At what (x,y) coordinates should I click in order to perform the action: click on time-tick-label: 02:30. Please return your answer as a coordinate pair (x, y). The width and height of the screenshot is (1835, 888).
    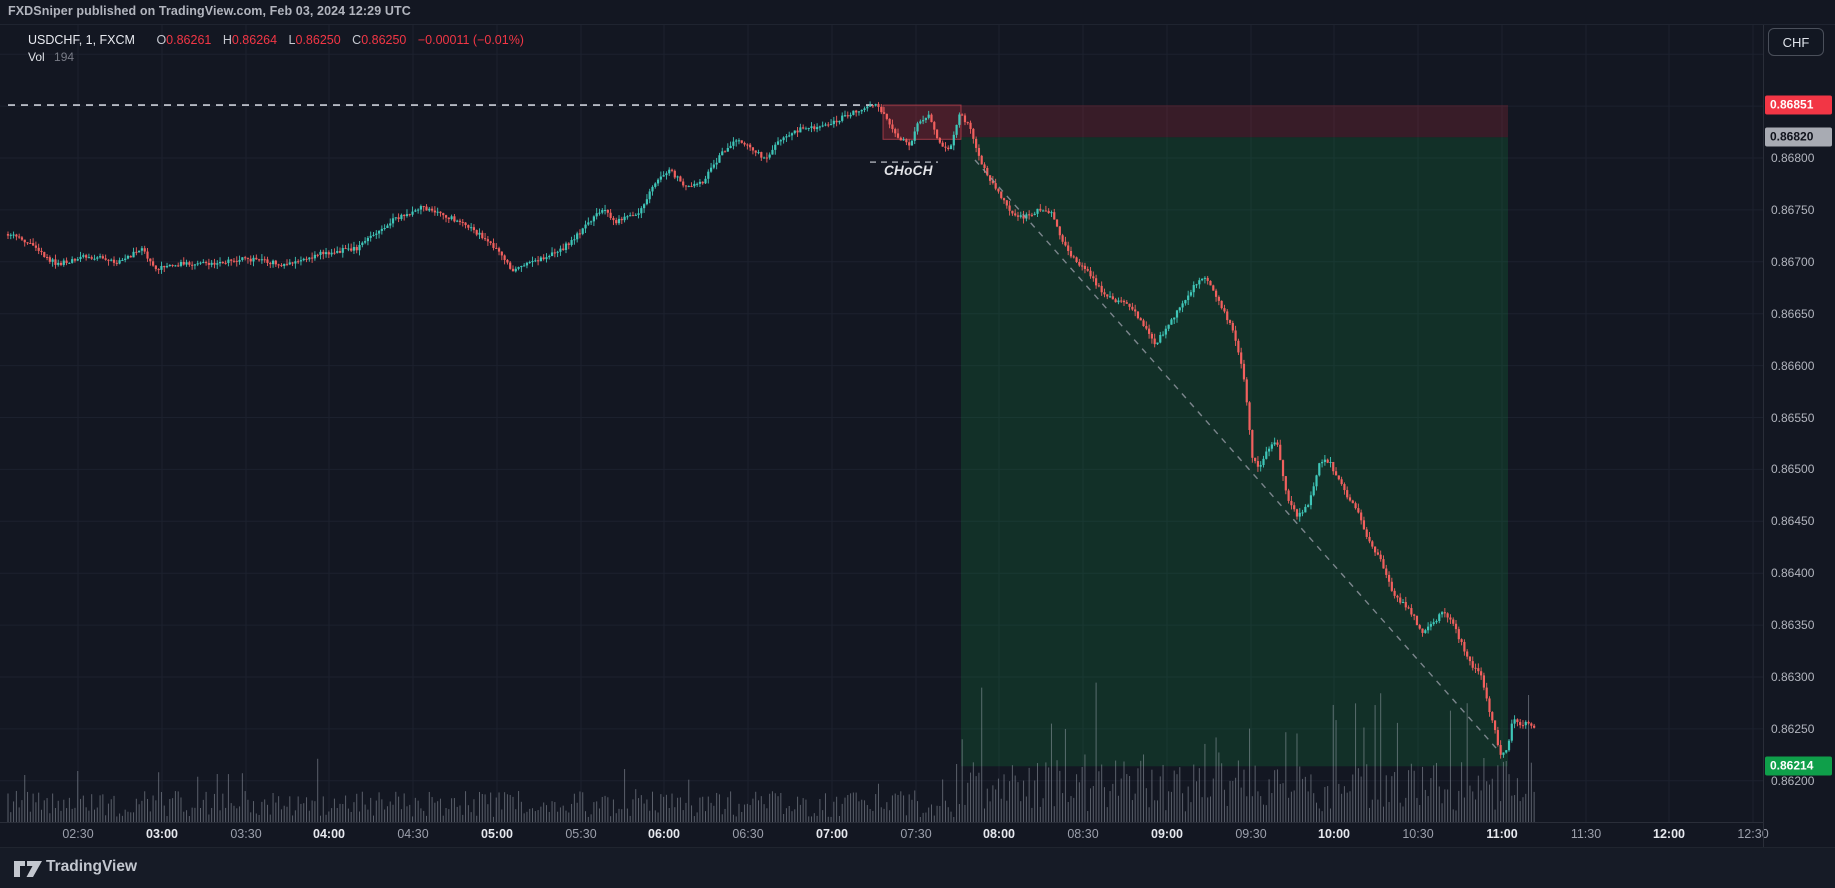
    Looking at the image, I should click on (78, 834).